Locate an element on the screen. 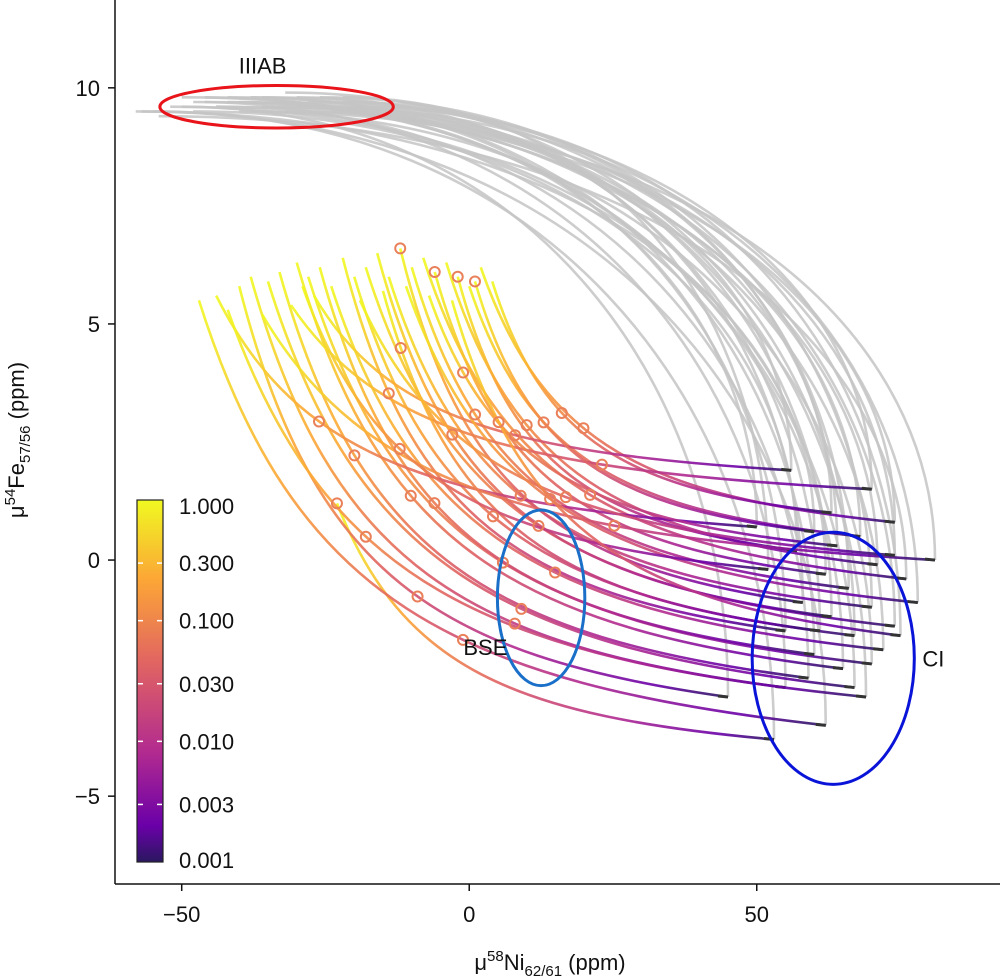  colorbar-tick-label: 0.100 is located at coordinates (206, 621).